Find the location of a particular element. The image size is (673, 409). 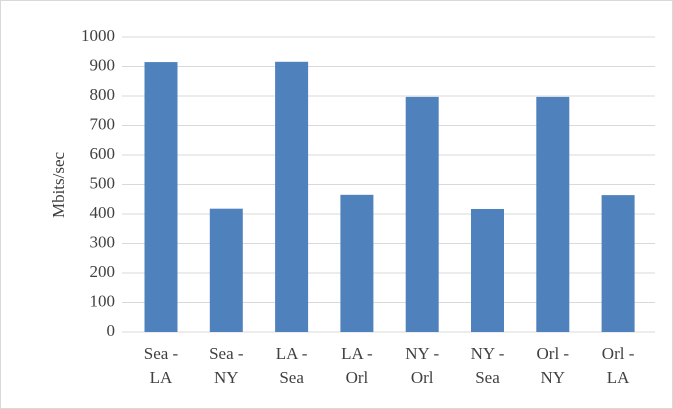

x-tick-label: LA -Sea is located at coordinates (292, 365).